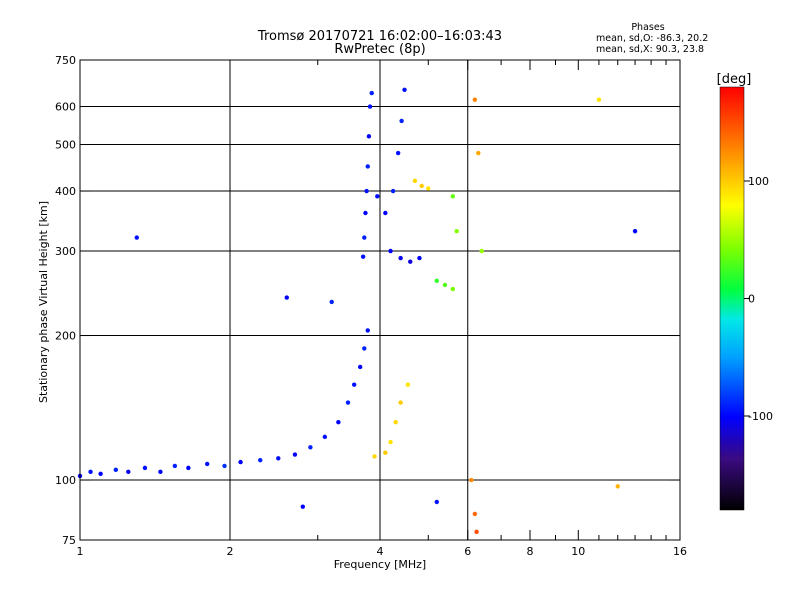 This screenshot has height=600, width=800. What do you see at coordinates (80, 551) in the screenshot?
I see `x-tick-label: 1` at bounding box center [80, 551].